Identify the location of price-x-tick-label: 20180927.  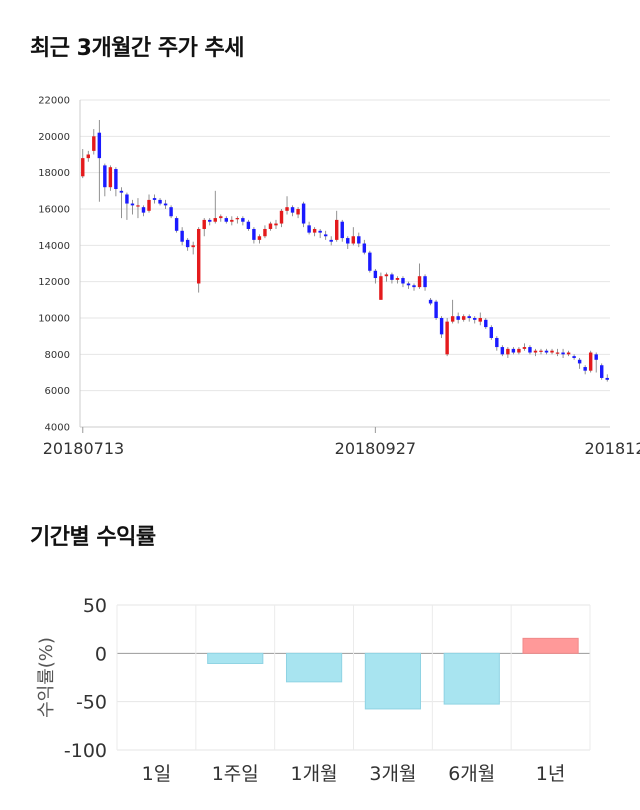
(375, 448).